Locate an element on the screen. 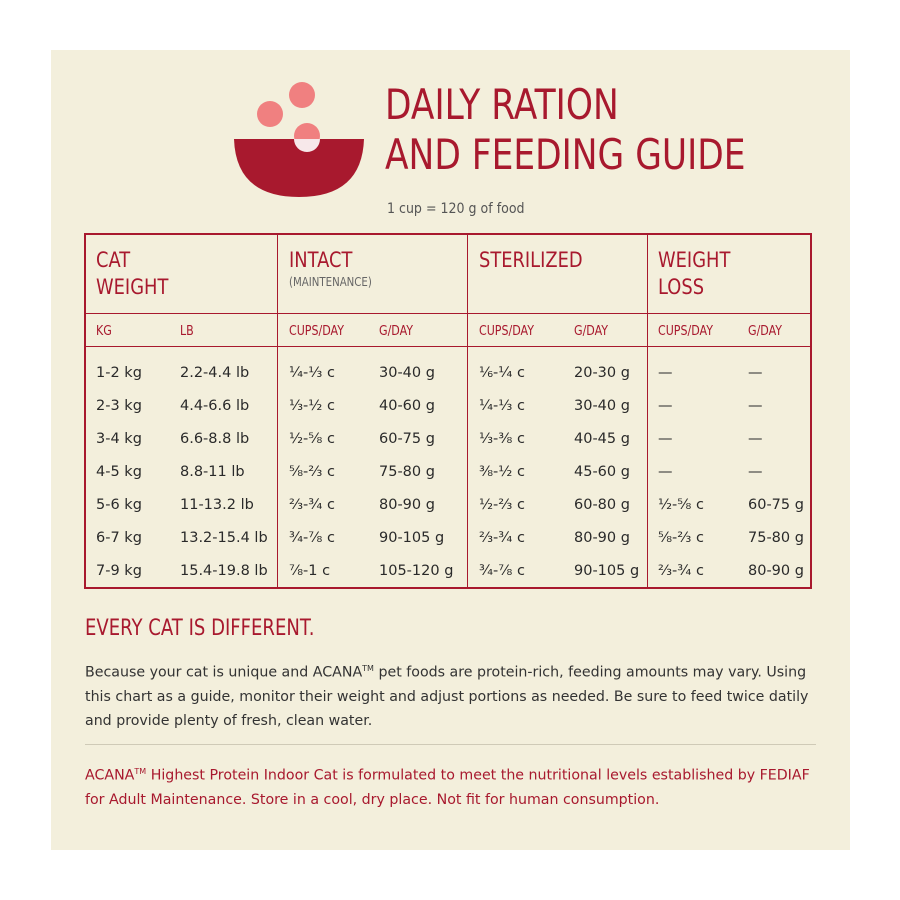  header-line: LOSS is located at coordinates (681, 287).